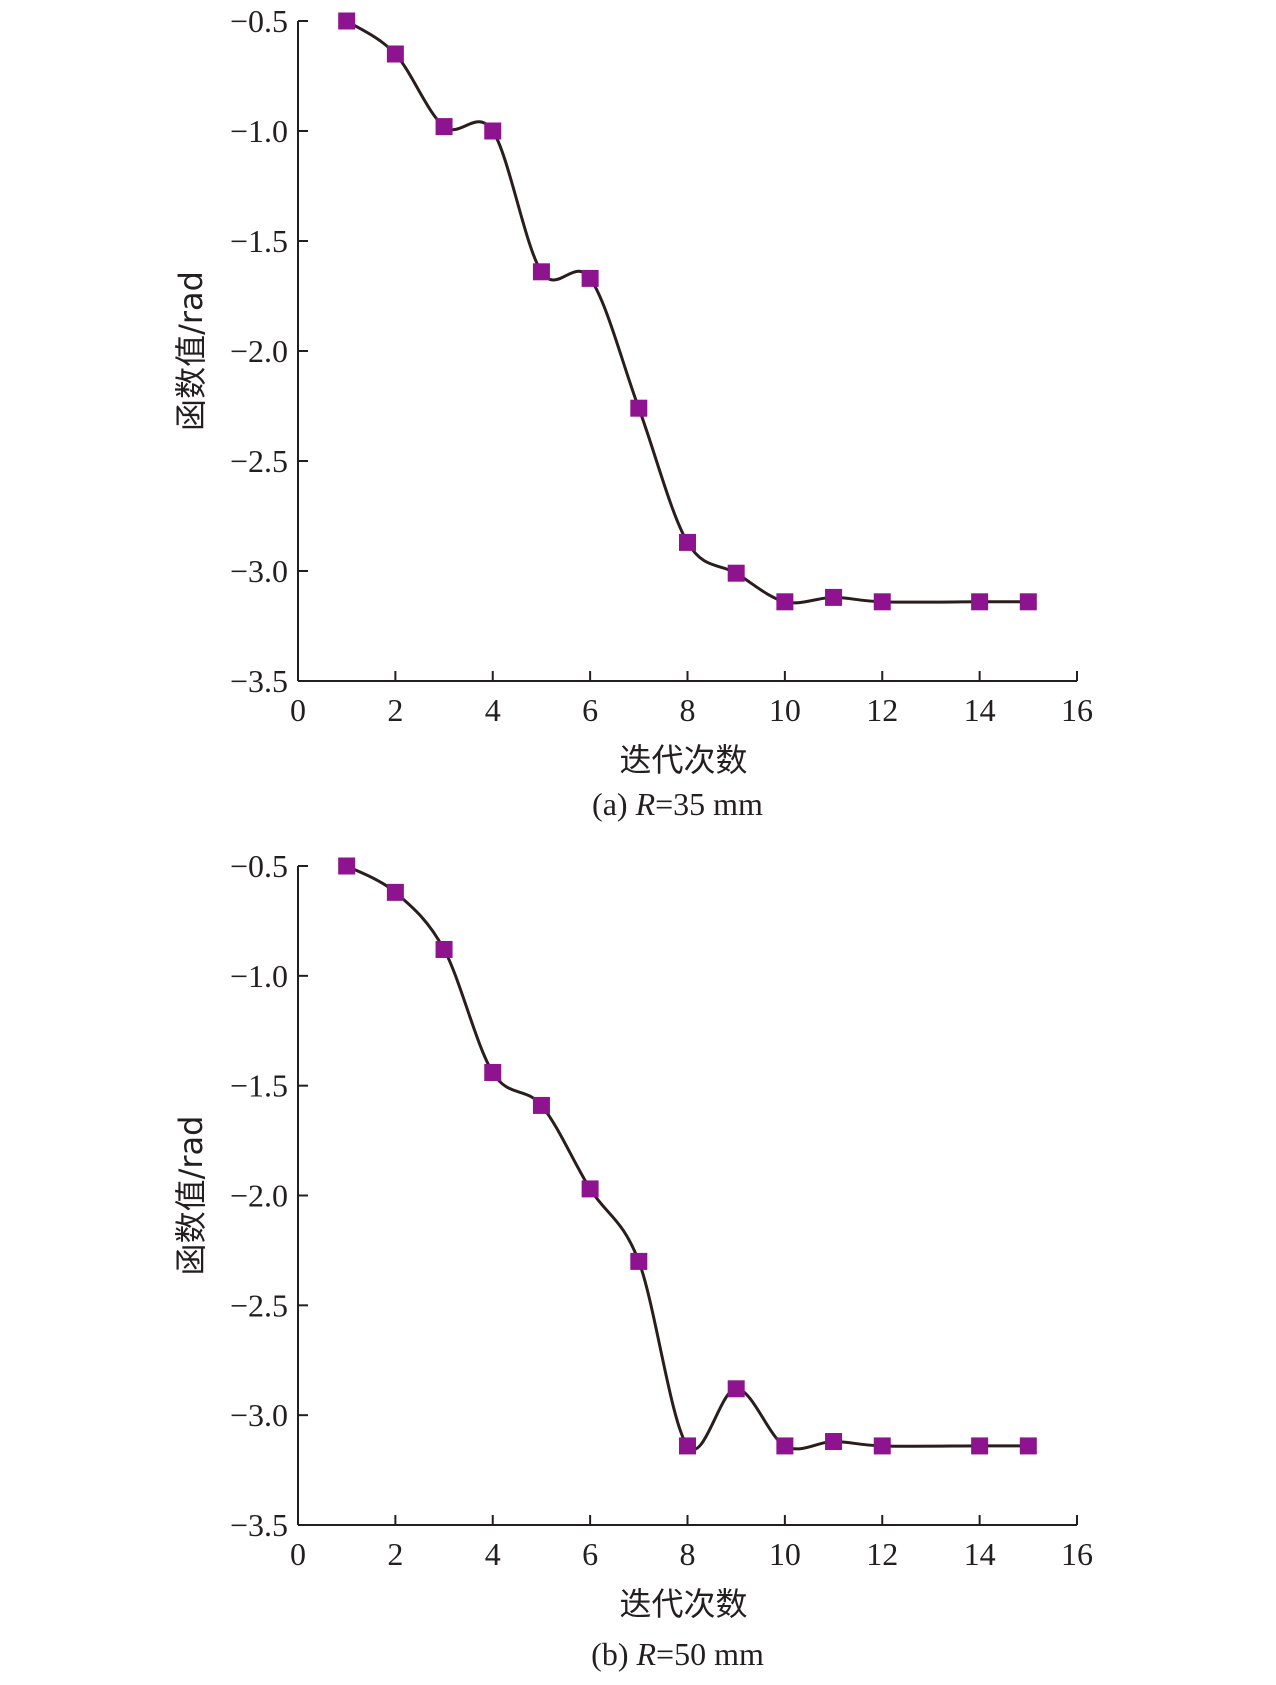 The height and width of the screenshot is (1685, 1276). Describe the element at coordinates (710, 1654) in the screenshot. I see `caption-suffix: =50 mm` at that location.